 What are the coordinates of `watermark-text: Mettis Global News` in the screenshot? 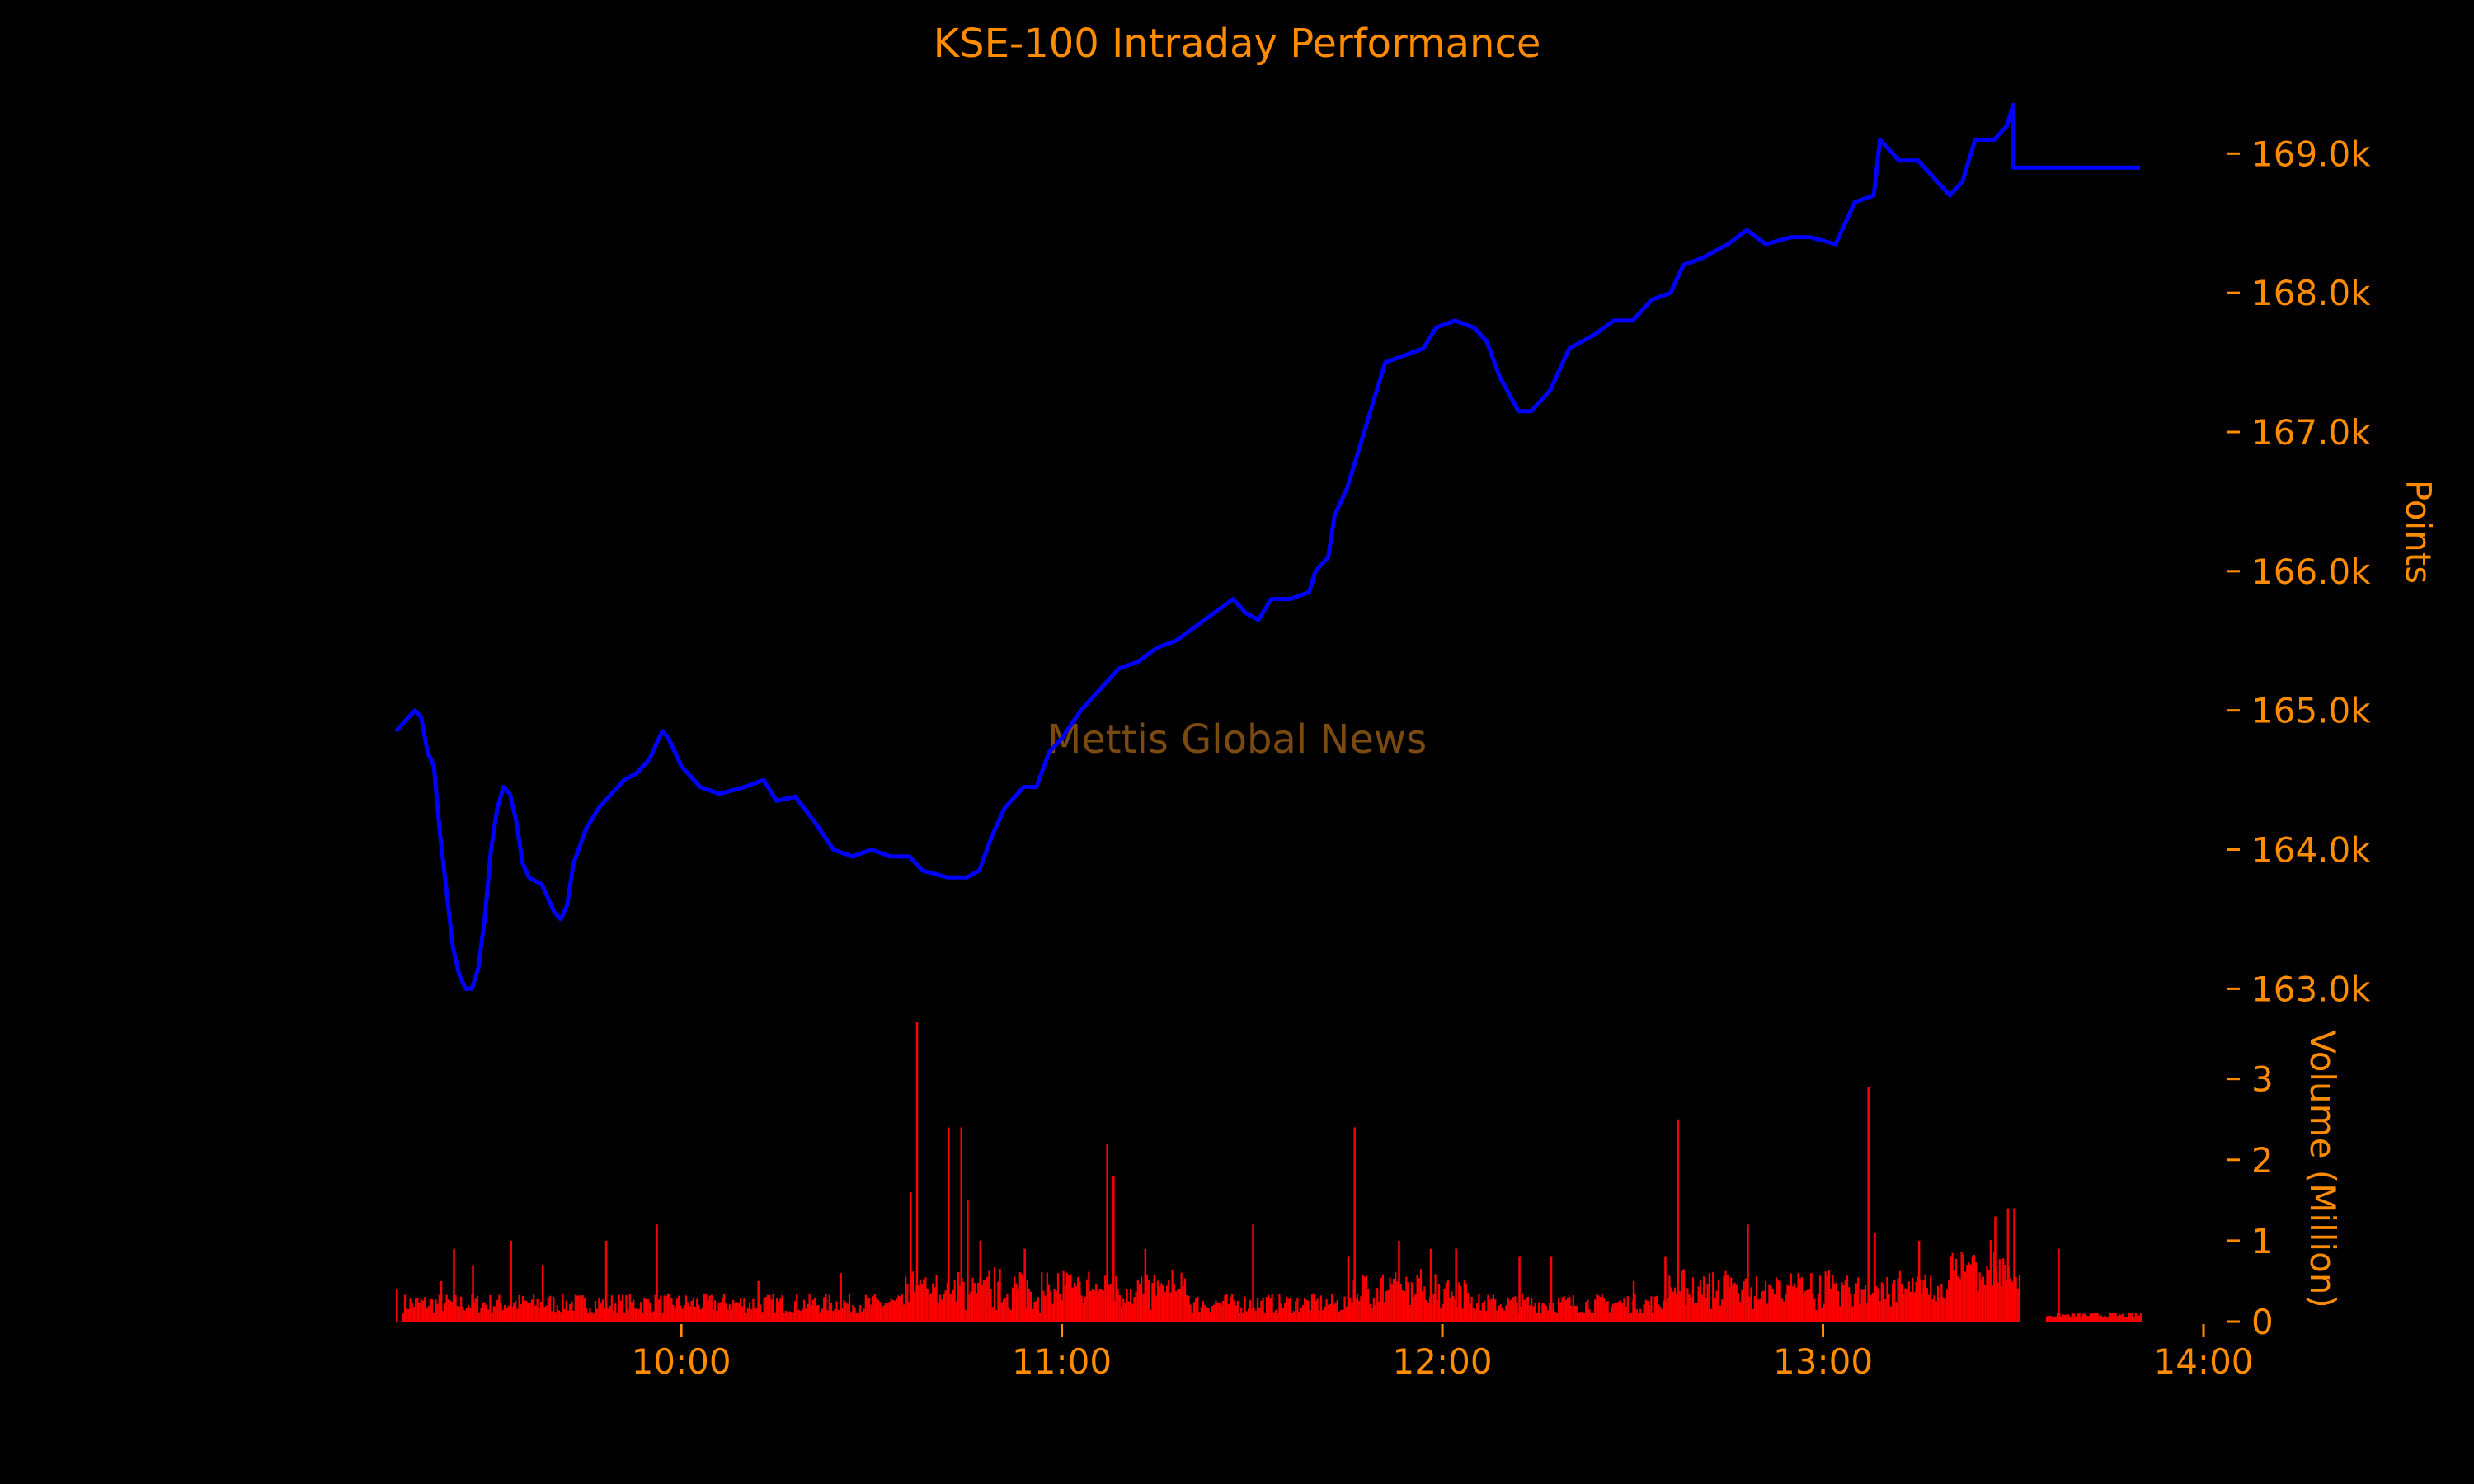 It's located at (1237, 739).